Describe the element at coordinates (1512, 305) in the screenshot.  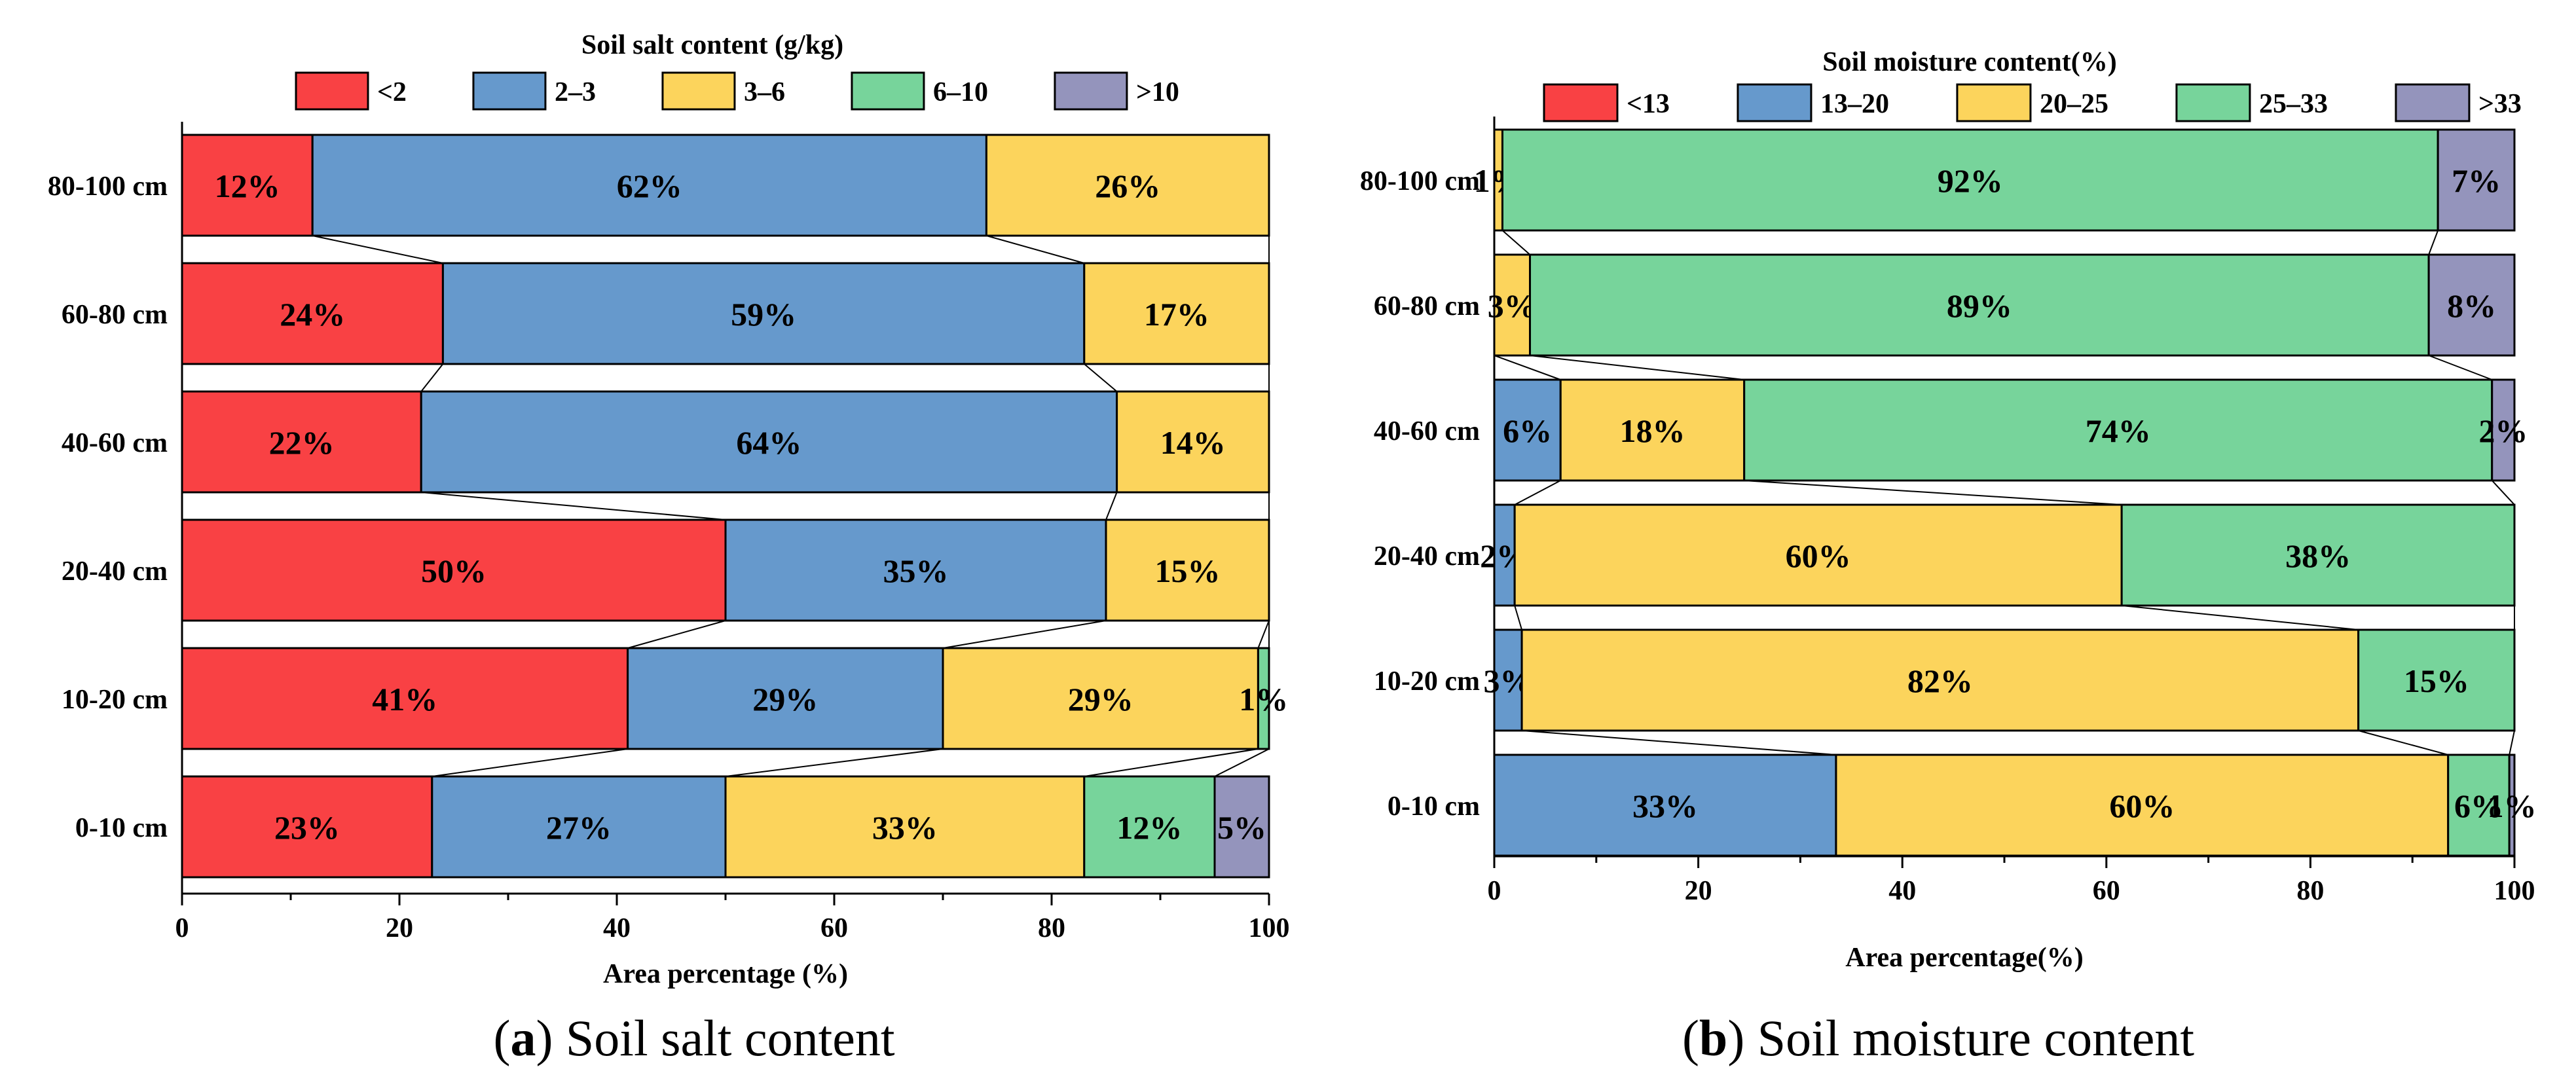
I see `moisture-data-label-1-2: 3%` at that location.